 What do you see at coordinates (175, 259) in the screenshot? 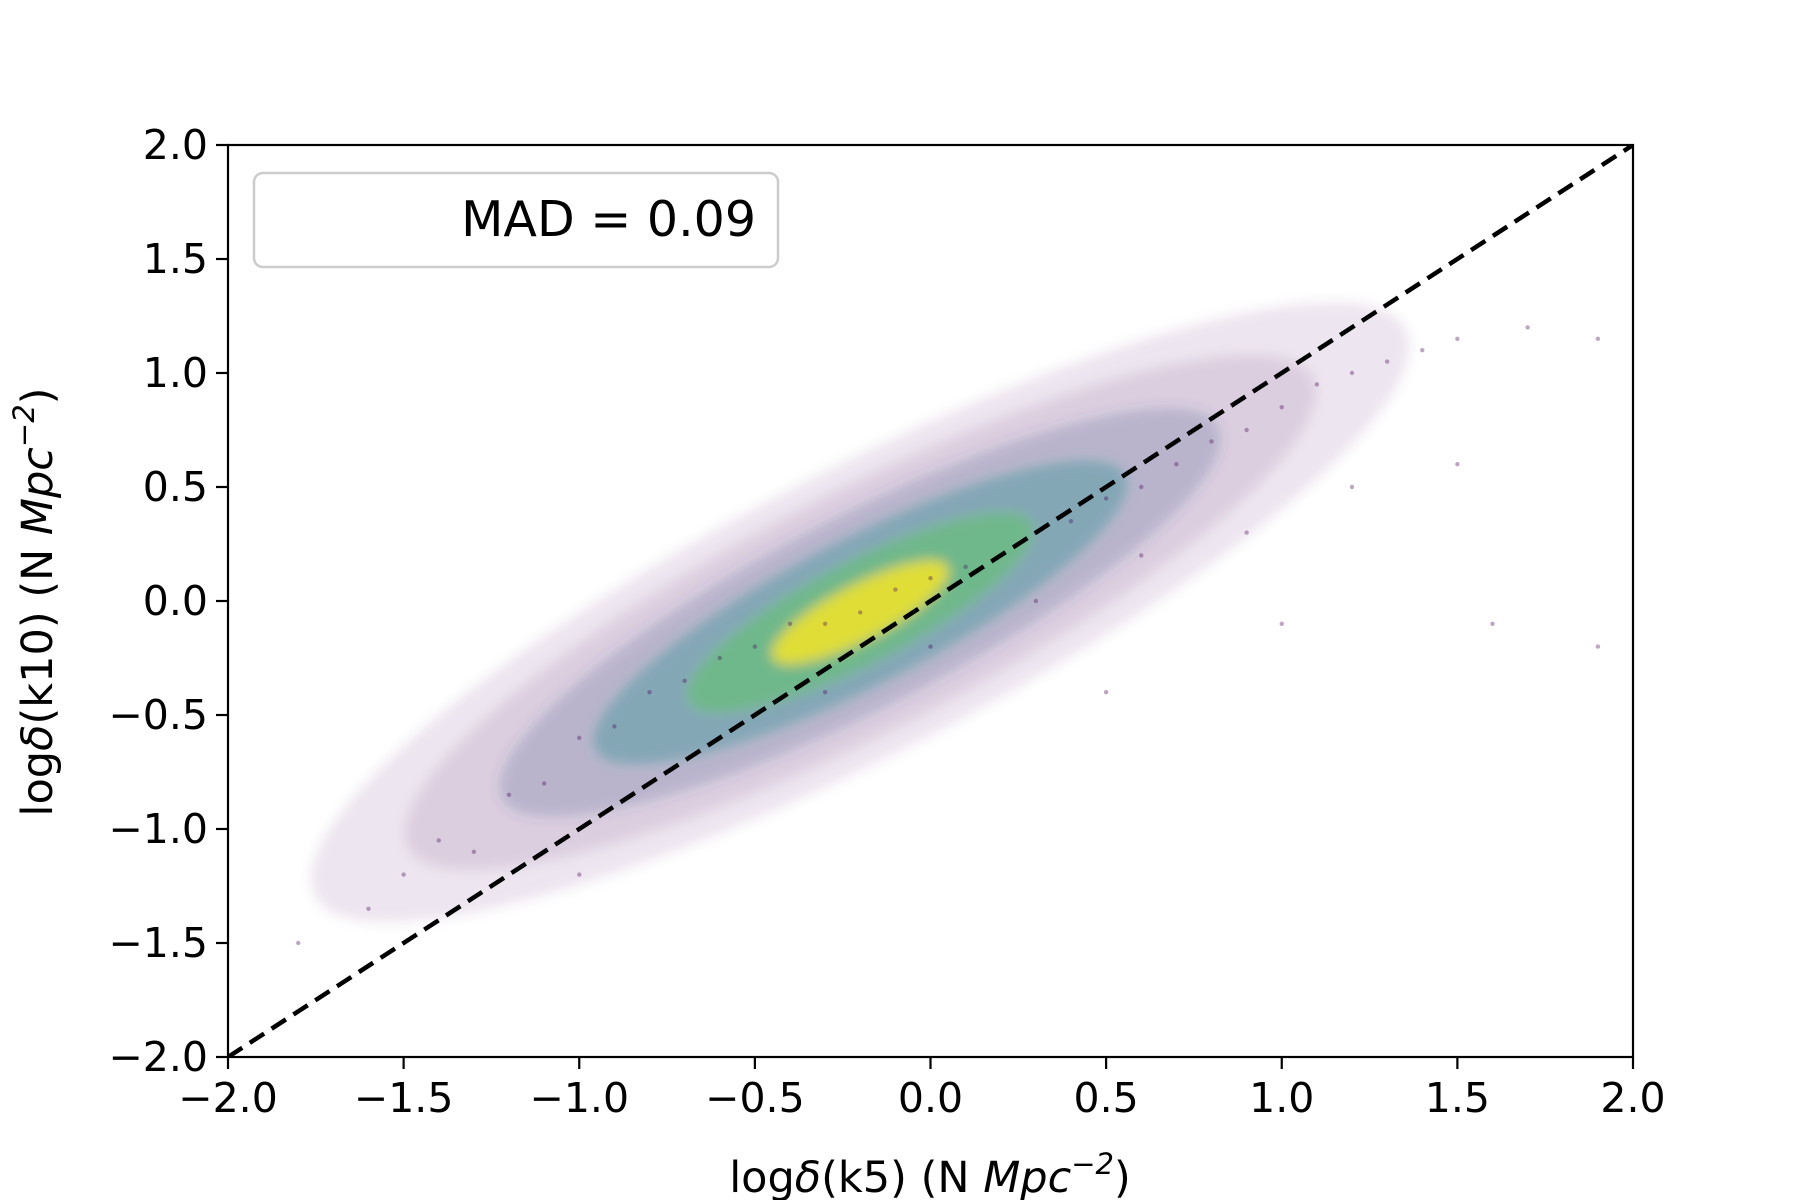
I see `y-tick-label-7: 1.5` at bounding box center [175, 259].